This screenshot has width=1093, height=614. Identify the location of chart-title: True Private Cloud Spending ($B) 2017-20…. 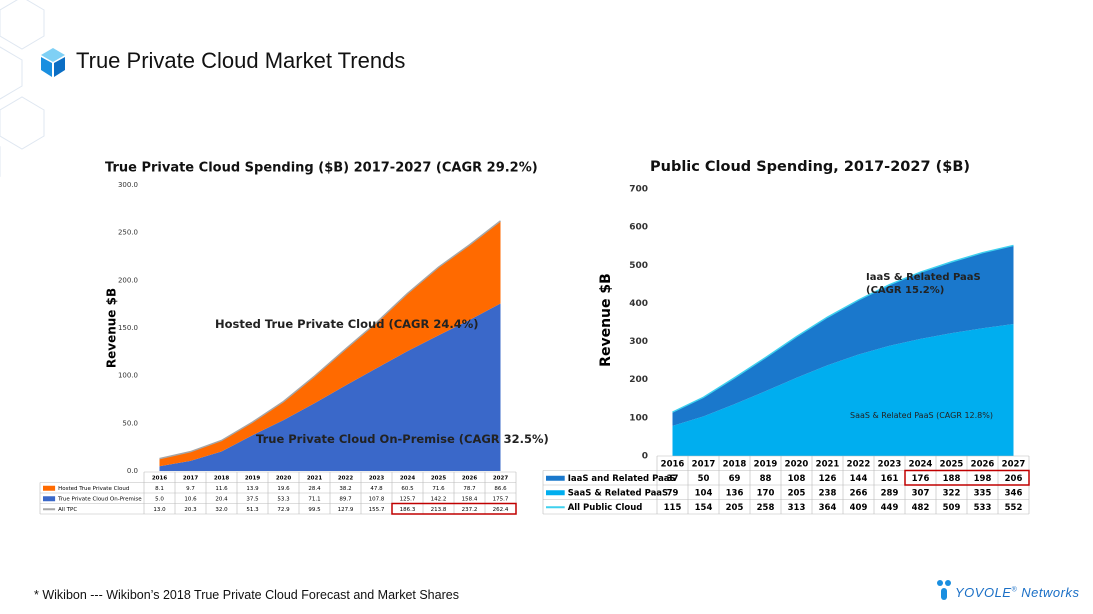
(321, 168).